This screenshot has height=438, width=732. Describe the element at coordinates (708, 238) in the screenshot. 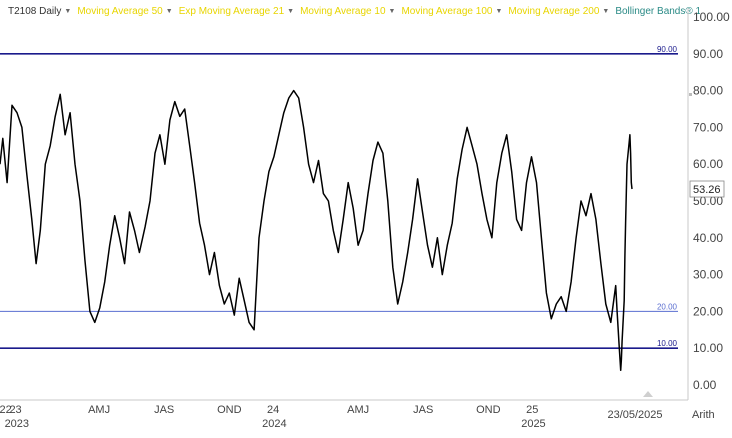

I see `y-tick-label: 40.00` at that location.